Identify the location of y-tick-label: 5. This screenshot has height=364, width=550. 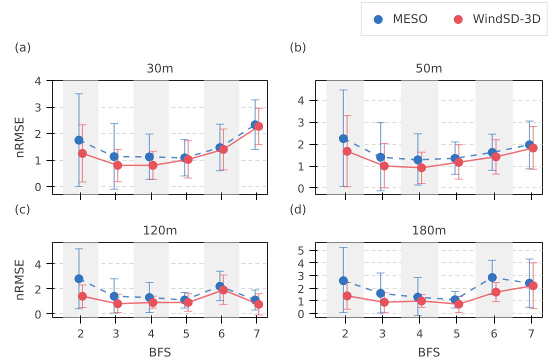
(301, 251).